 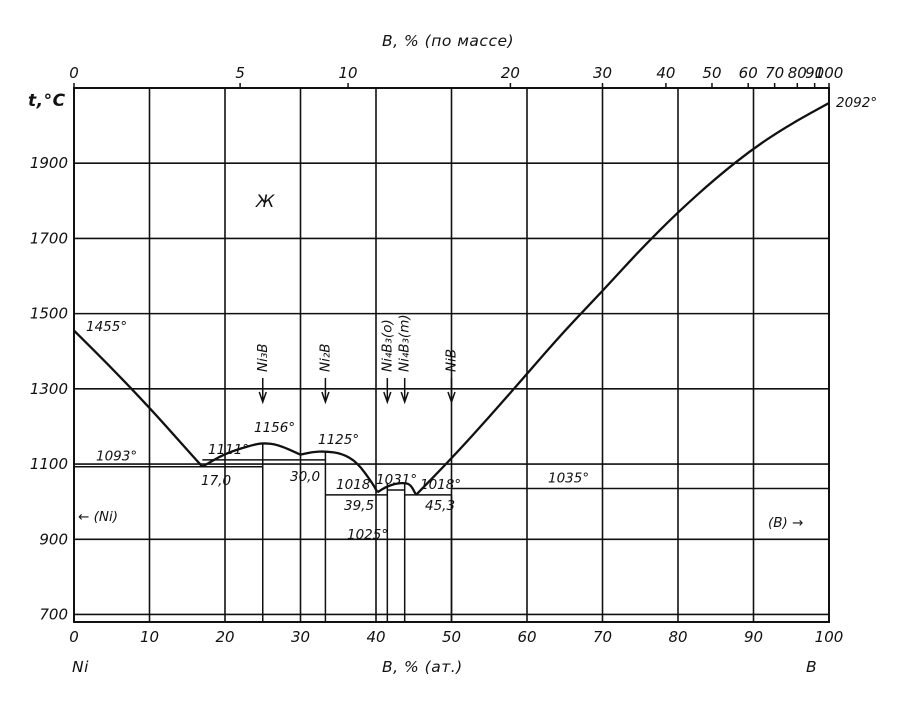 I want to click on bottom-tick-label: 40, so click(x=375, y=637).